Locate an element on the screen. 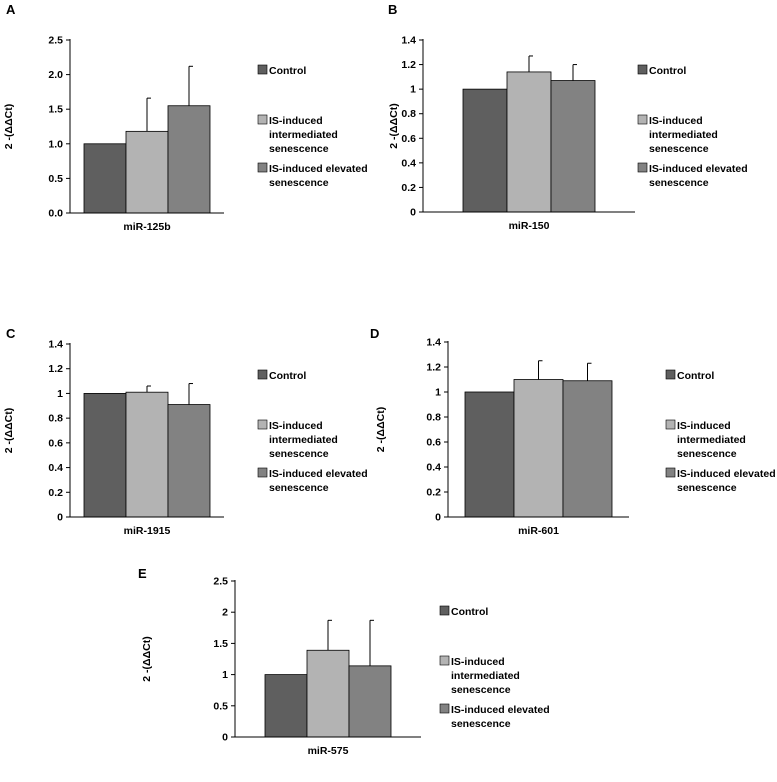  y-tick-label: 2.0 is located at coordinates (55, 75).